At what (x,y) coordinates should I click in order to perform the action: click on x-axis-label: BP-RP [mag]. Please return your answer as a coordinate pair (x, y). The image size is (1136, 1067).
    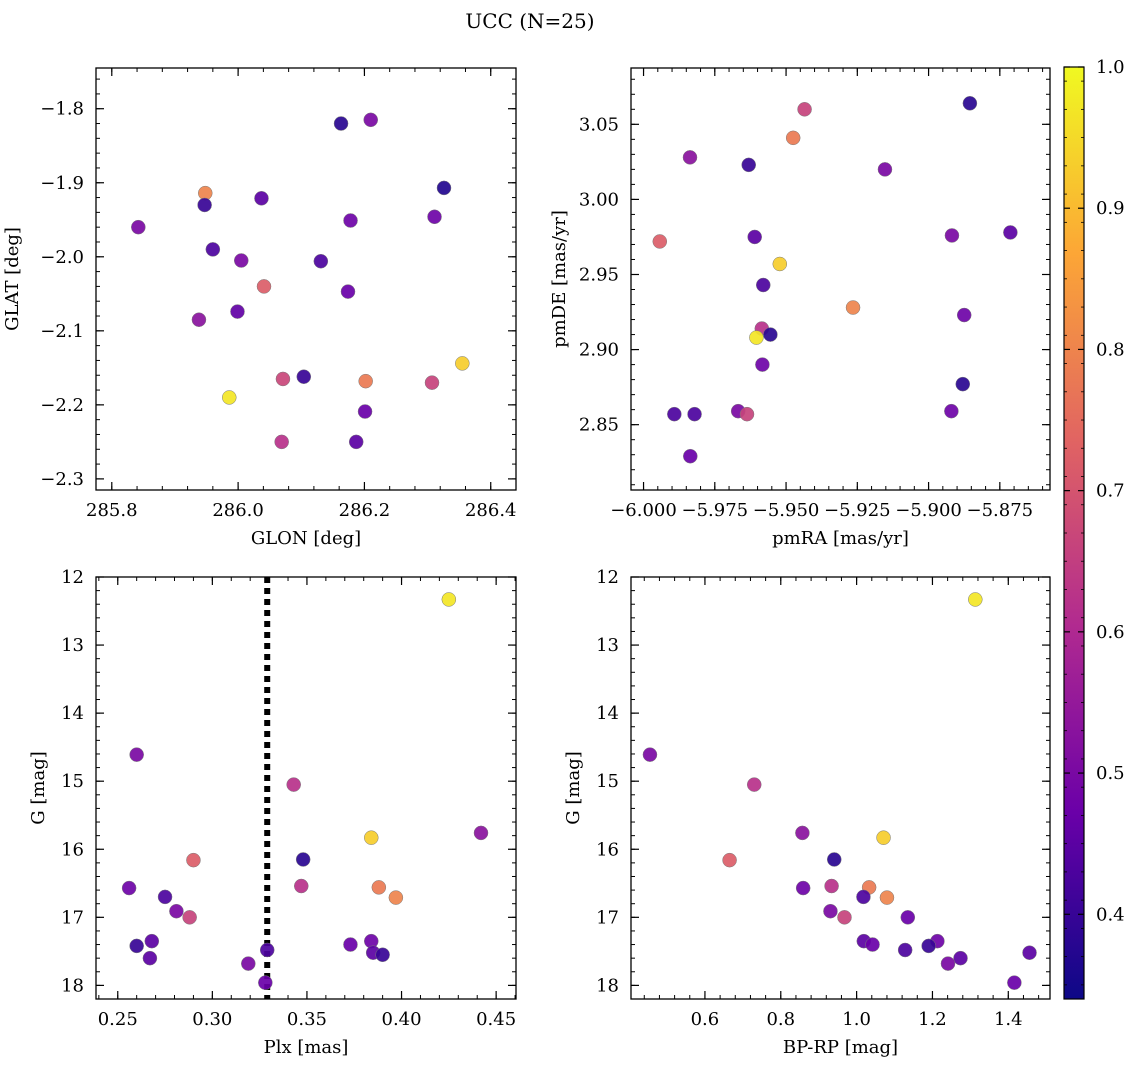
    Looking at the image, I should click on (840, 1047).